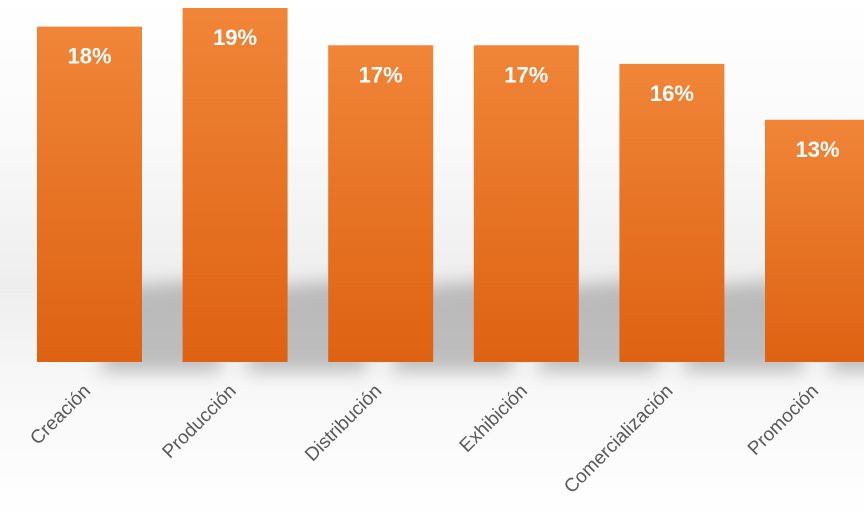 This screenshot has width=864, height=519. I want to click on bar-distribución, so click(381, 204).